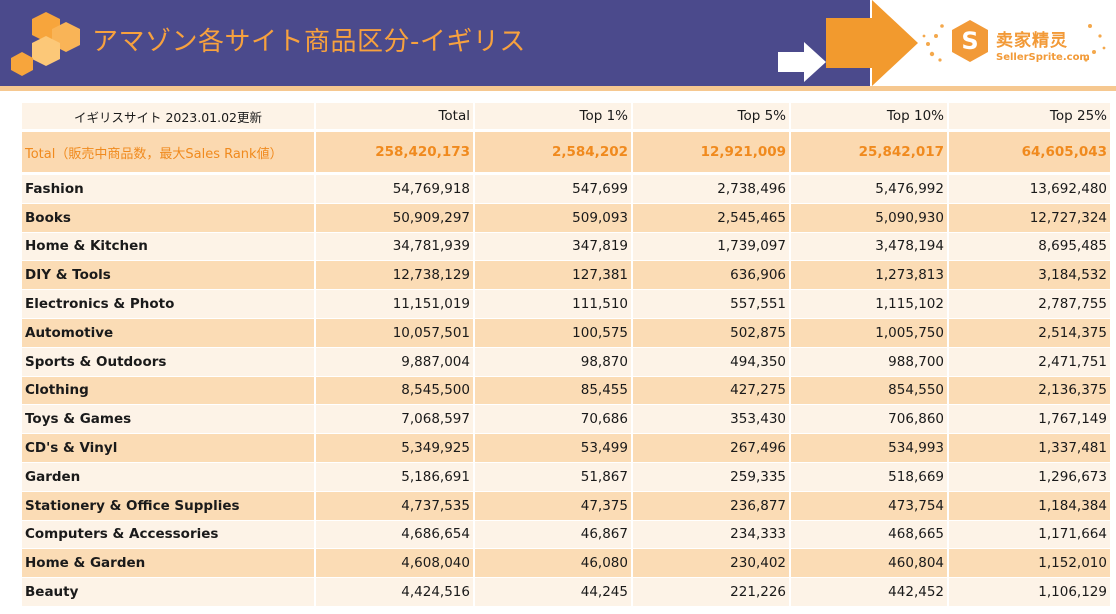 Image resolution: width=1116 pixels, height=614 pixels. I want to click on table-cell: 5,476,992, so click(869, 189).